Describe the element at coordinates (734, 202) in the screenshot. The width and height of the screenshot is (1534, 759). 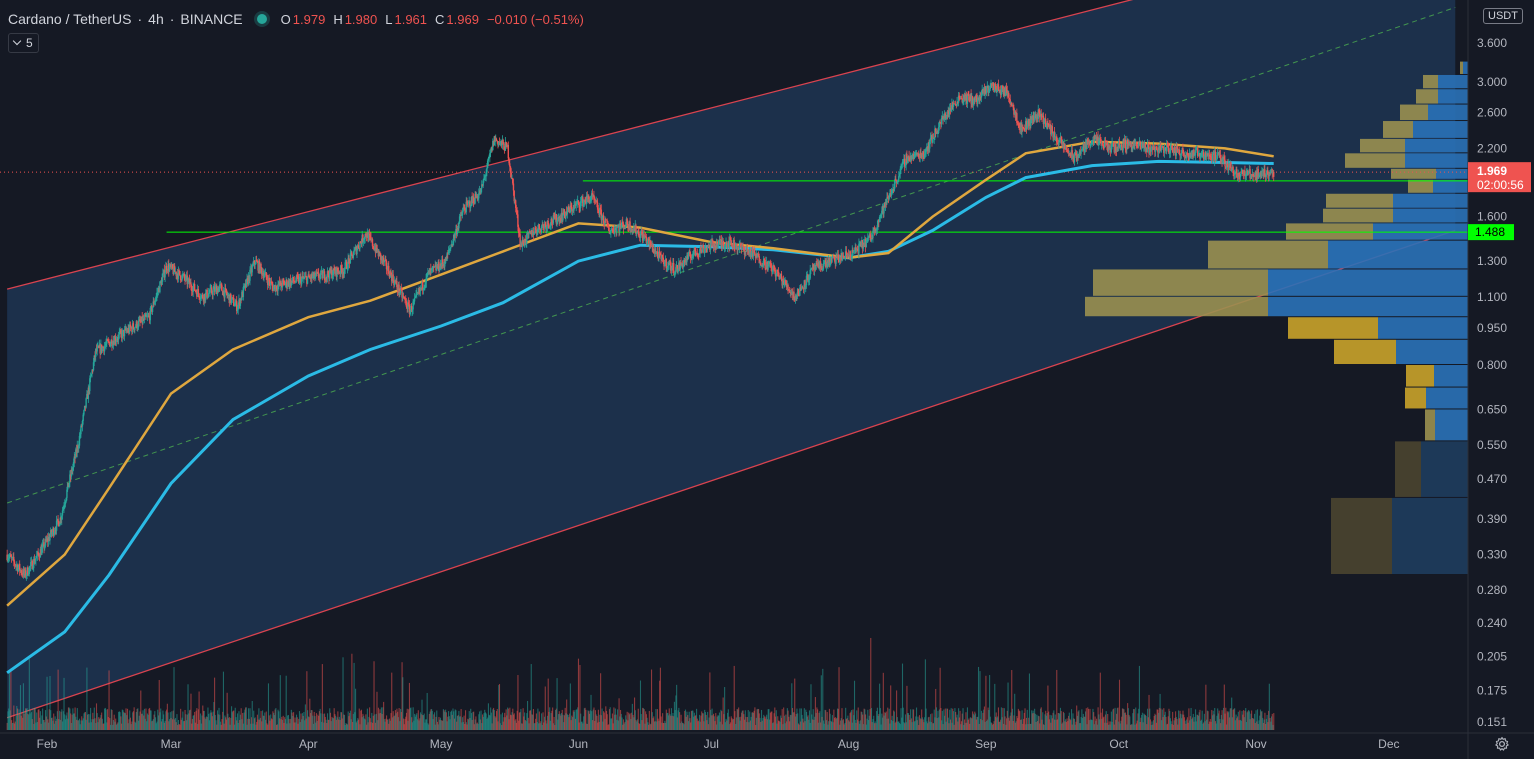
I see `horizontal-levels` at that location.